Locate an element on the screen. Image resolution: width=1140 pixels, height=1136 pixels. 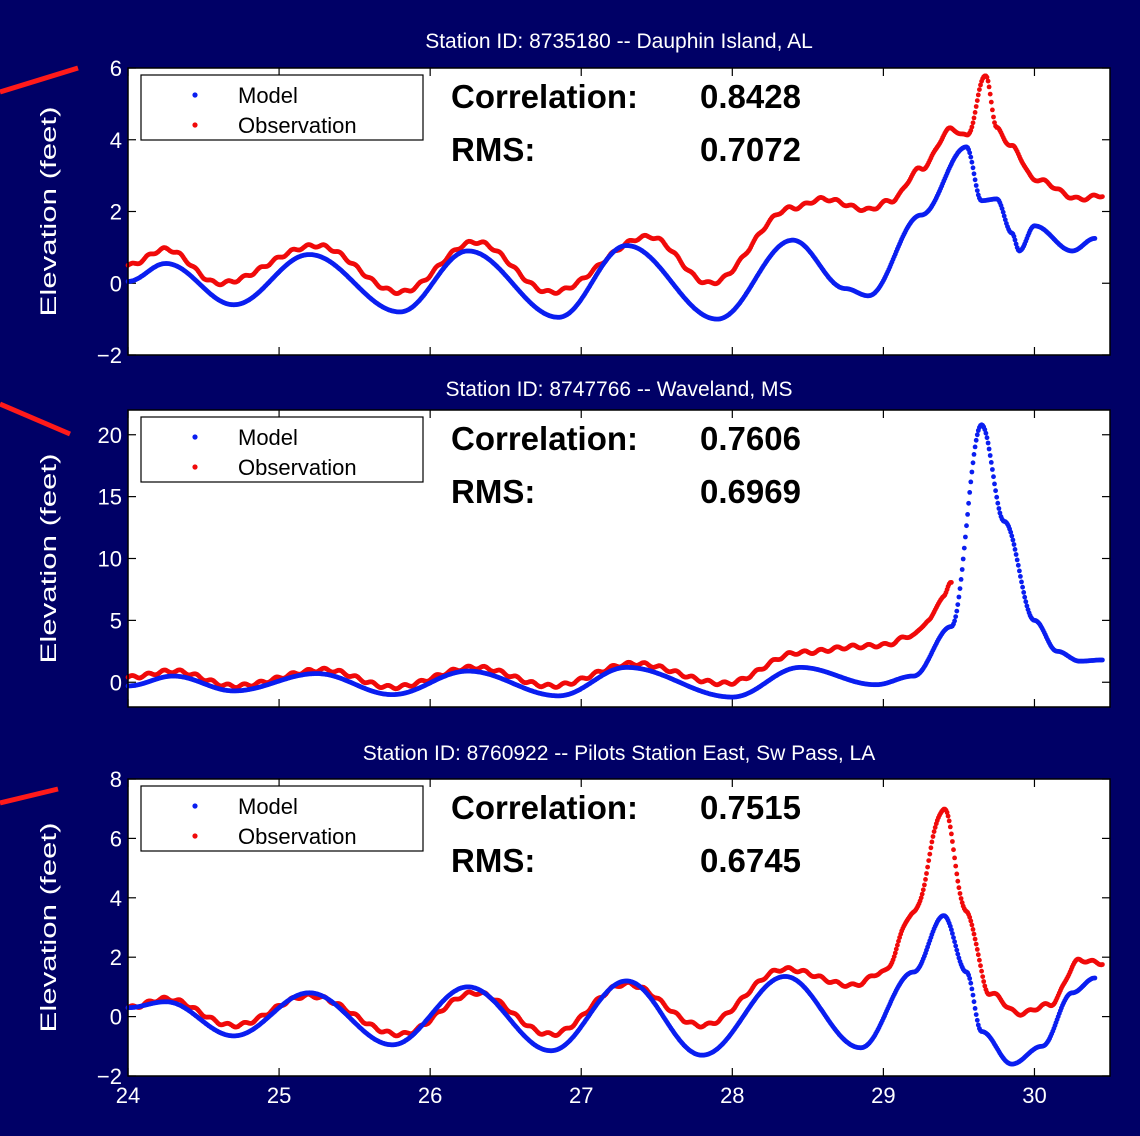
correlation-value: 0.7606 is located at coordinates (750, 438).